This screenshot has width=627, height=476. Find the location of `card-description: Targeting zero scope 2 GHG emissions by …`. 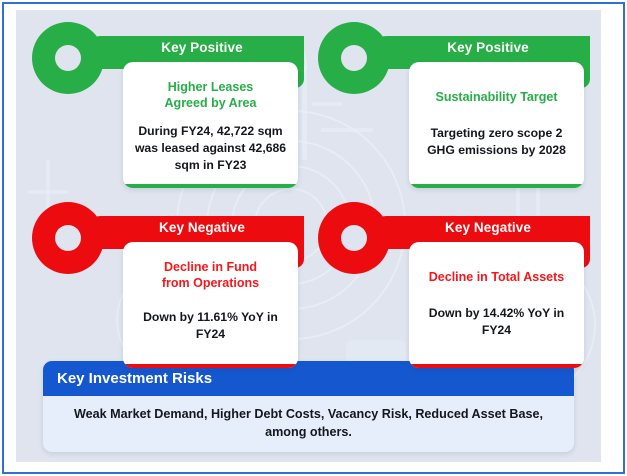

card-description: Targeting zero scope 2 GHG emissions by … is located at coordinates (496, 141).